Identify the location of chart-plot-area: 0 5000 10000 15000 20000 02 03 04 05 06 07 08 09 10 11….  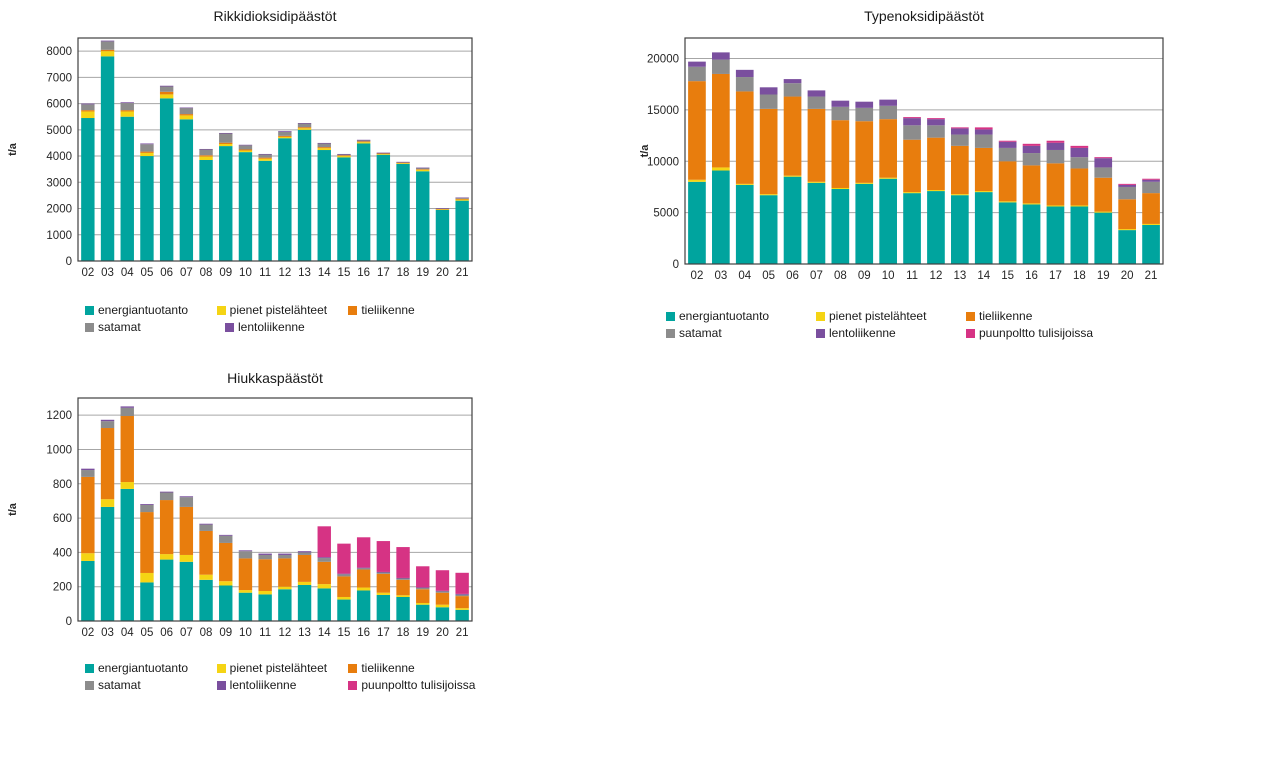
(901, 159).